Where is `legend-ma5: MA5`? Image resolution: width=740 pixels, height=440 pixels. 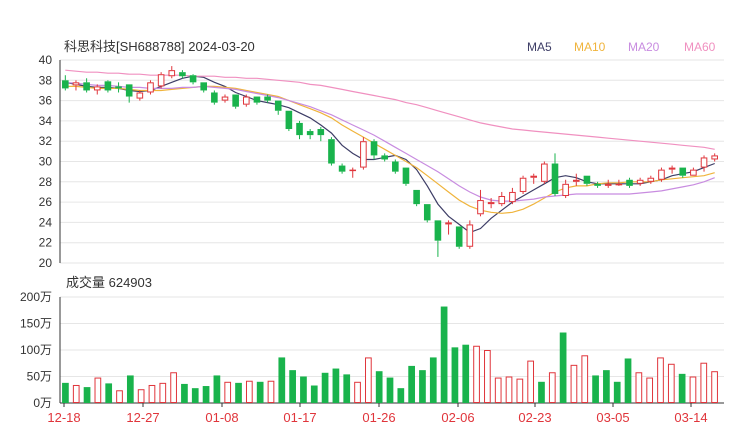
legend-ma5: MA5 is located at coordinates (539, 47).